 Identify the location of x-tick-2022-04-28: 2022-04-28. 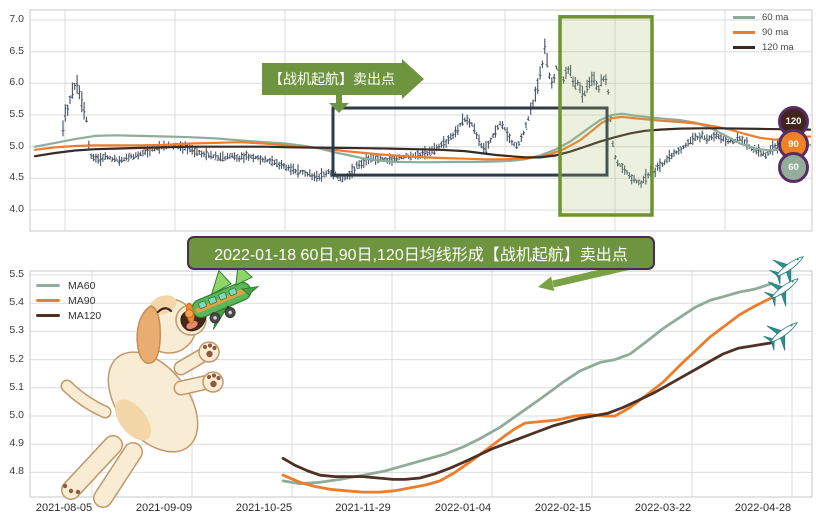
(763, 508).